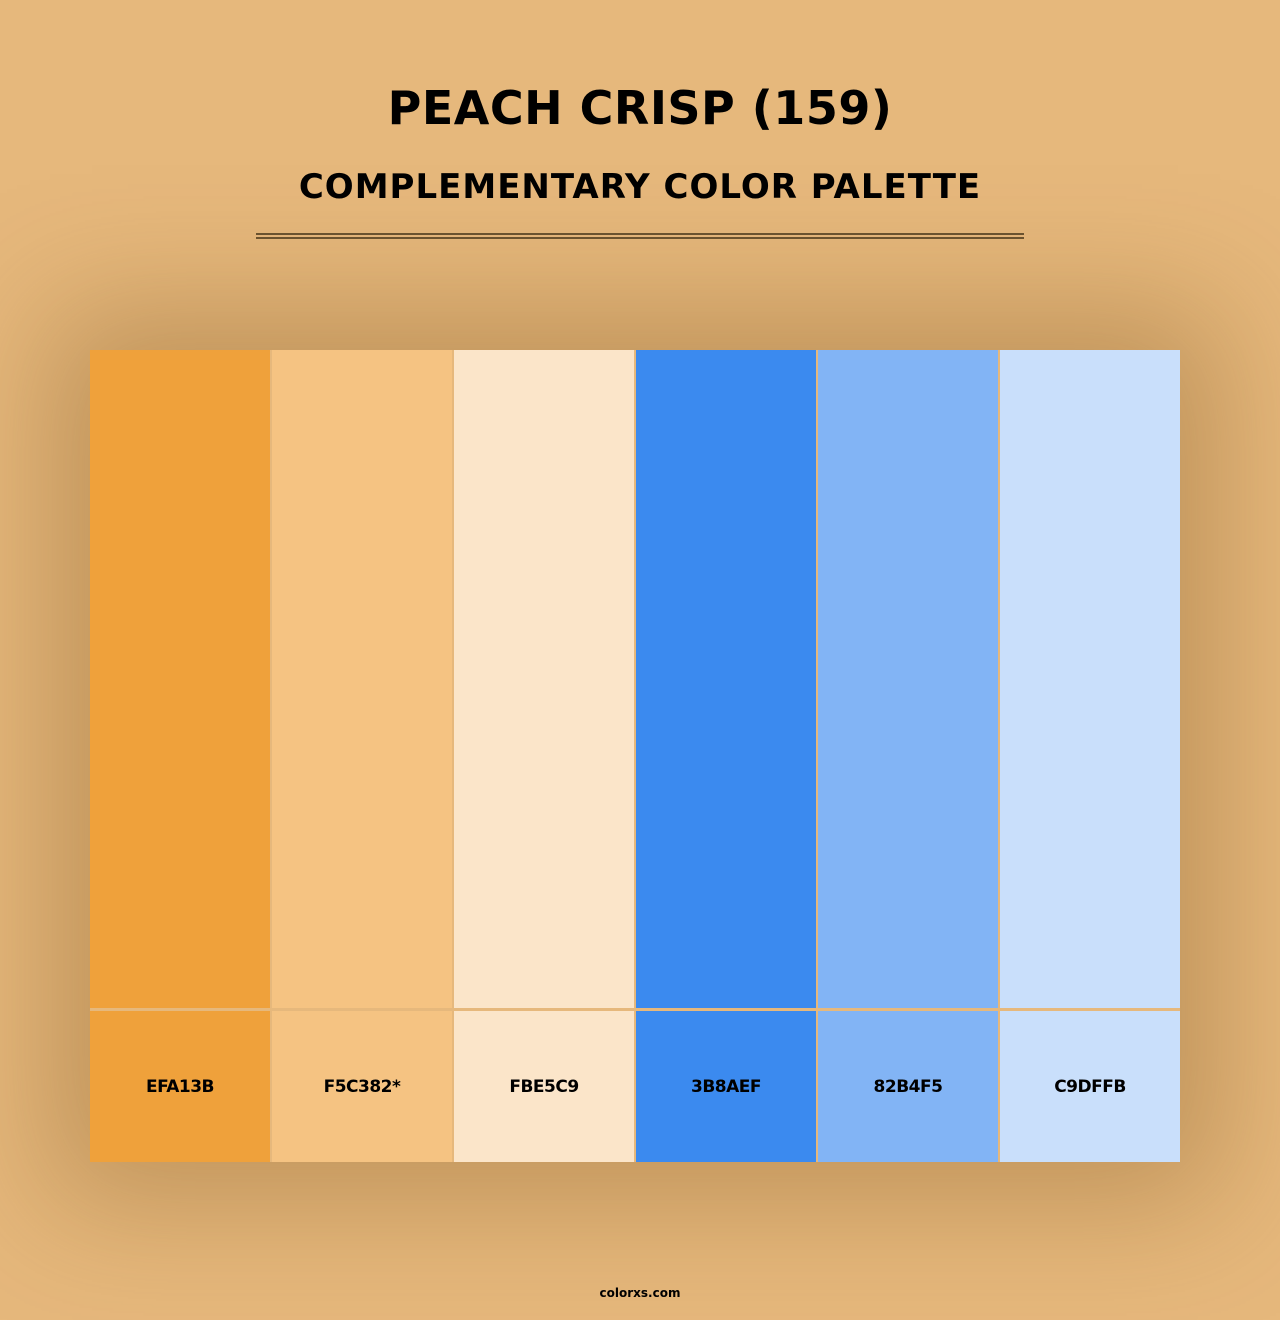 Image resolution: width=1280 pixels, height=1320 pixels. I want to click on hex-code-label: 82B4F5, so click(908, 1086).